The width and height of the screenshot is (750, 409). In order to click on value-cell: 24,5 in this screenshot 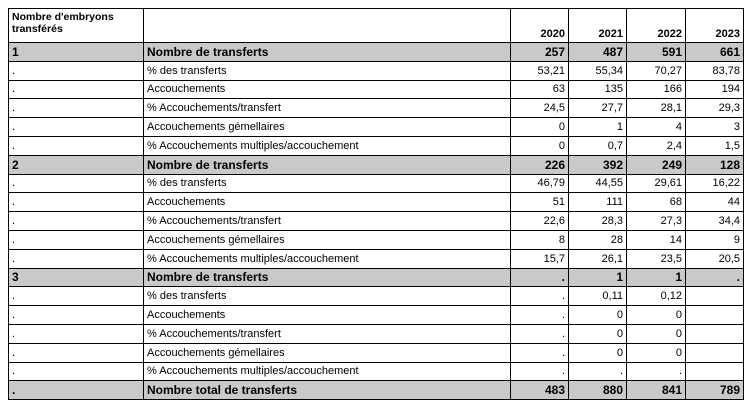, I will do `click(539, 108)`.